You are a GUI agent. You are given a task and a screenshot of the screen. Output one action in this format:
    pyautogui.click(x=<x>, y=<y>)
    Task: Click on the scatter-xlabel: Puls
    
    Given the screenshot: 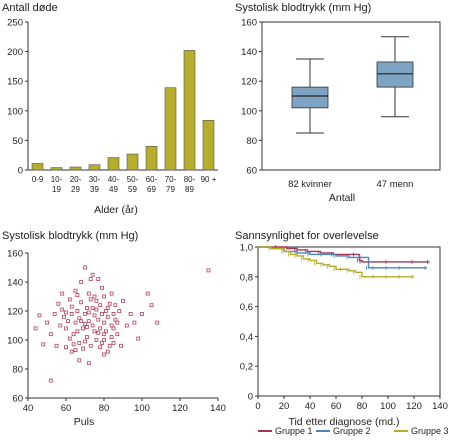 What is the action you would take?
    pyautogui.click(x=84, y=422)
    